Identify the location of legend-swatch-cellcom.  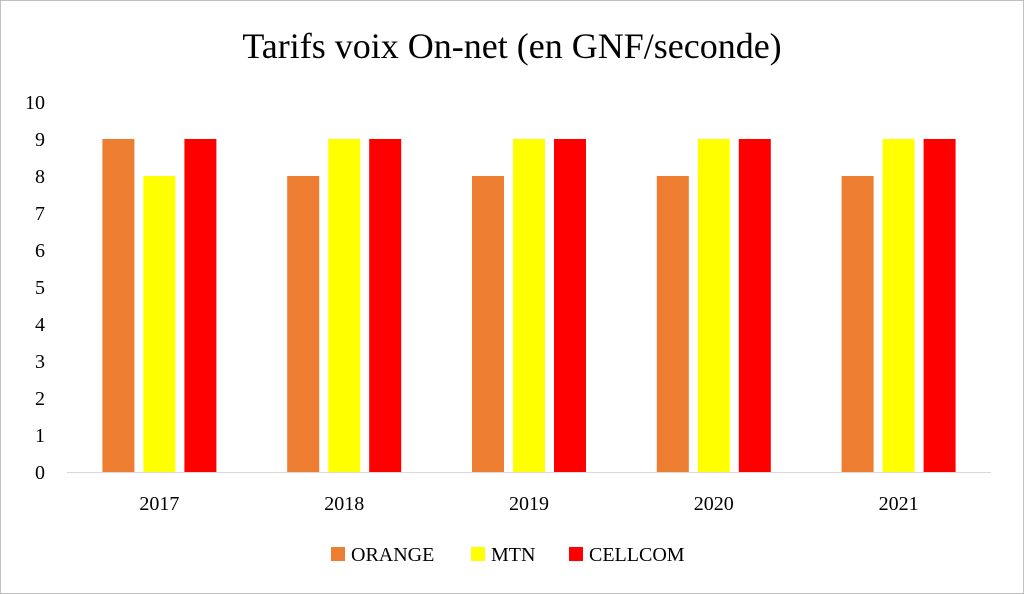
(576, 554).